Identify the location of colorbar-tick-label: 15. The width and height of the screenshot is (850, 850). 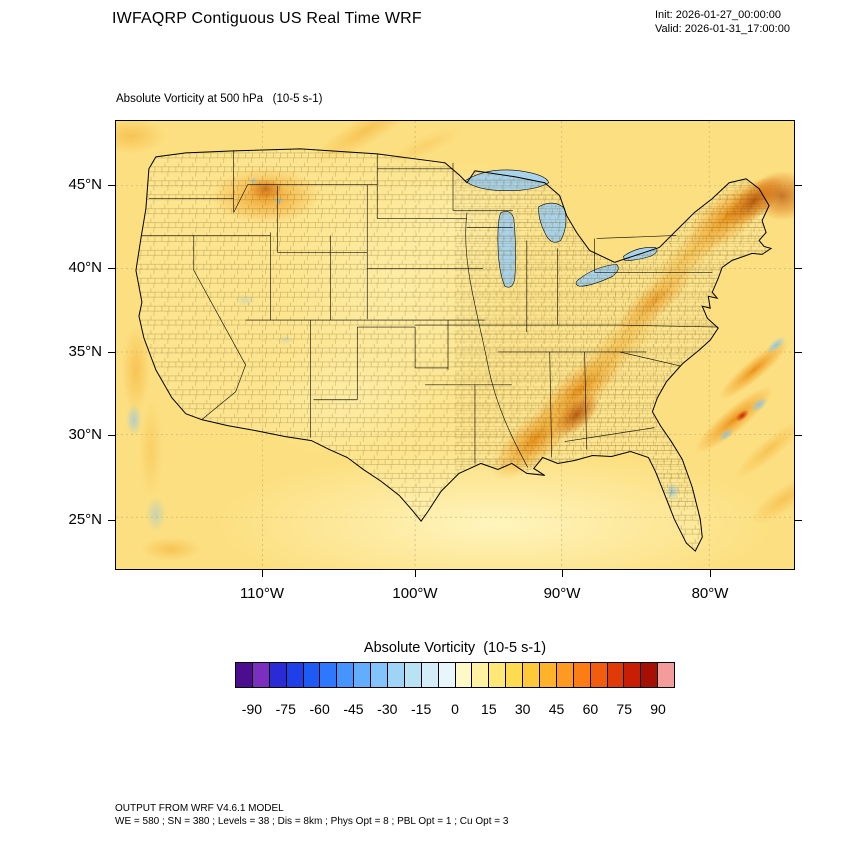
(489, 709).